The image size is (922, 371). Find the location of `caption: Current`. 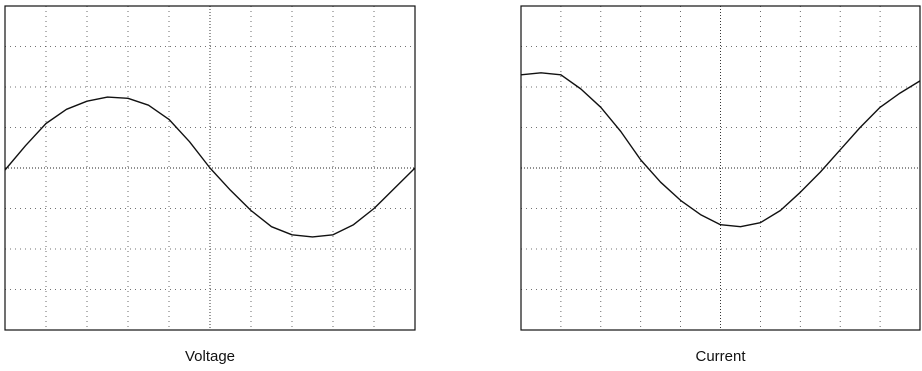

caption: Current is located at coordinates (720, 356).